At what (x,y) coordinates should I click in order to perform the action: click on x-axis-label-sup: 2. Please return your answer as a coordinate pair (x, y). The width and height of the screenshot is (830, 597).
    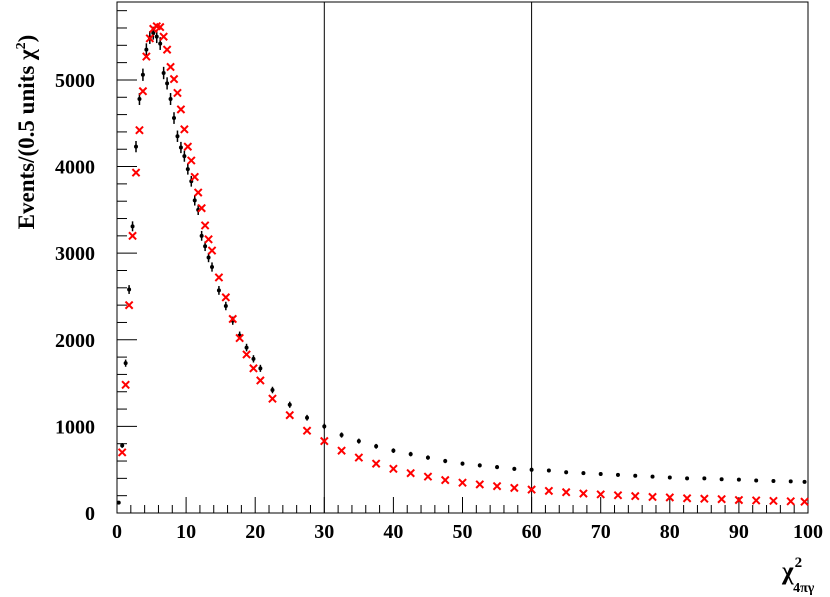
    Looking at the image, I should click on (799, 563).